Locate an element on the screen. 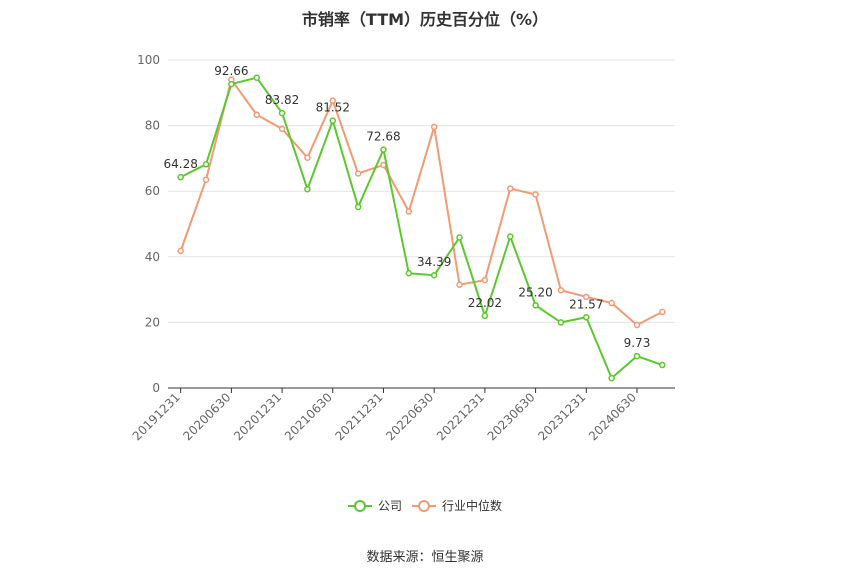 The height and width of the screenshot is (575, 850). x-tick-label: 20210630 is located at coordinates (308, 416).